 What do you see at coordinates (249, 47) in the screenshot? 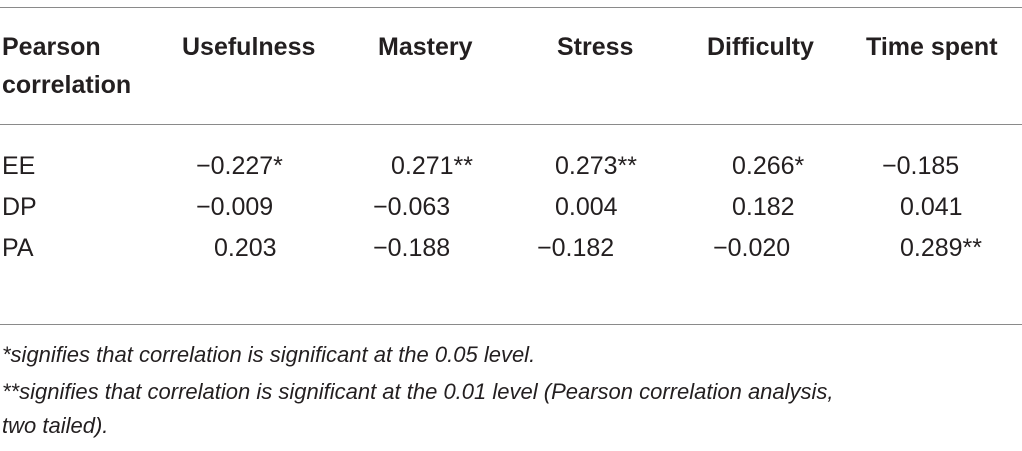
I see `header-usefulness: Usefulness` at bounding box center [249, 47].